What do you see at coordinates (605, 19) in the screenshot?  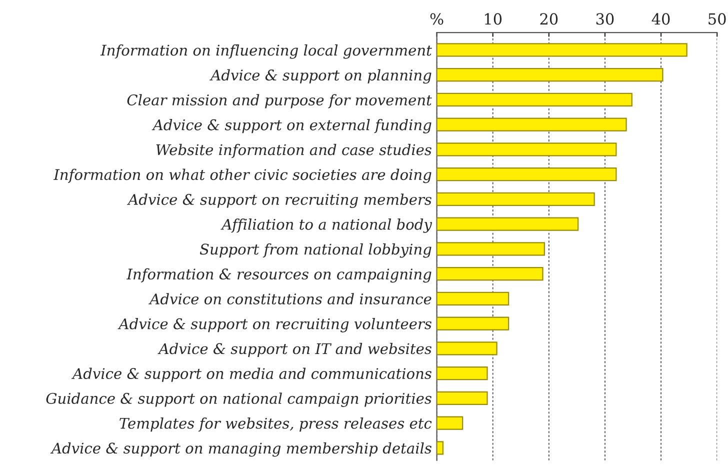 I see `x-tick-label: 30` at bounding box center [605, 19].